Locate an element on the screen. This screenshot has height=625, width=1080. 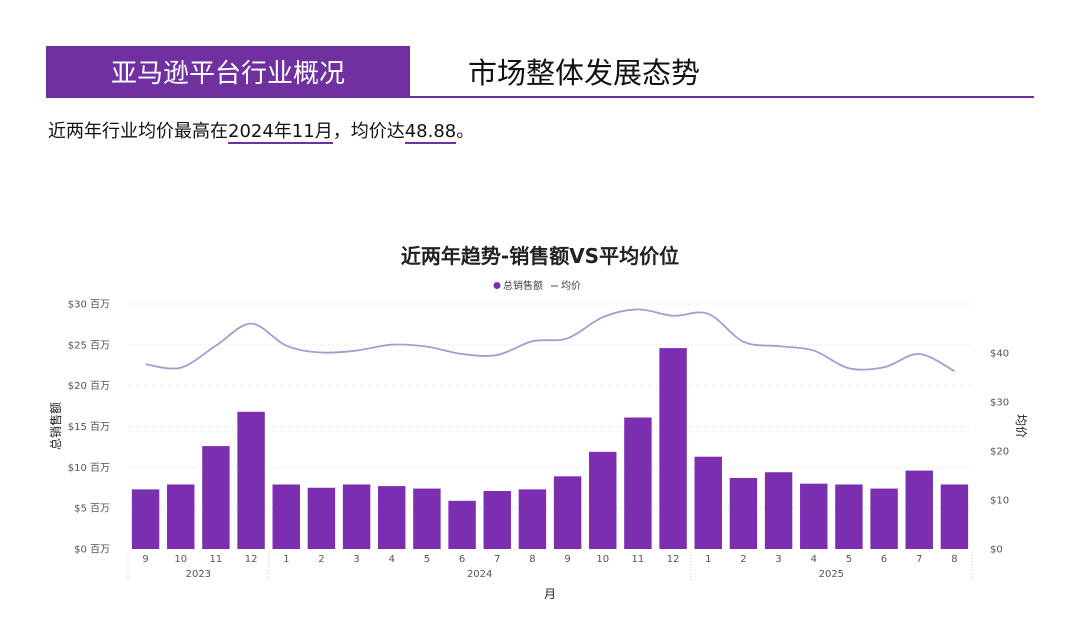
y-right-tick-label: $30 is located at coordinates (999, 403).